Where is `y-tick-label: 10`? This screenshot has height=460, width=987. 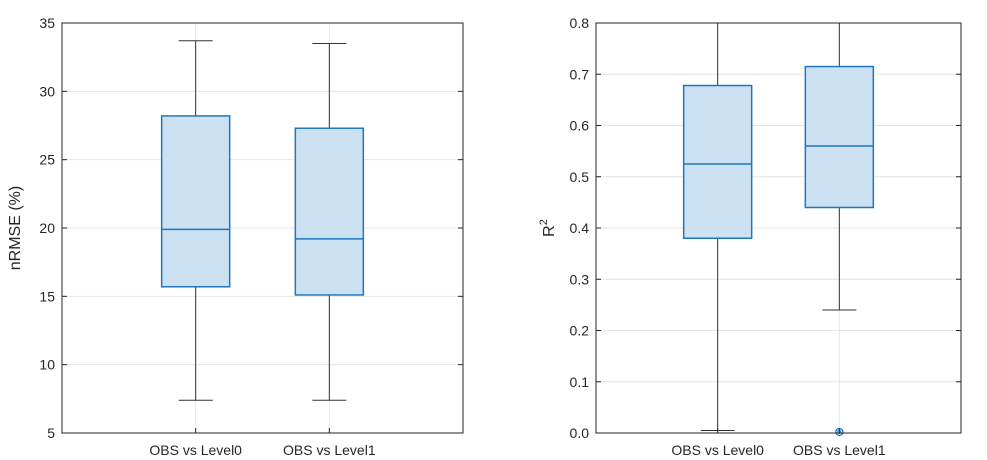
y-tick-label: 10 is located at coordinates (47, 365).